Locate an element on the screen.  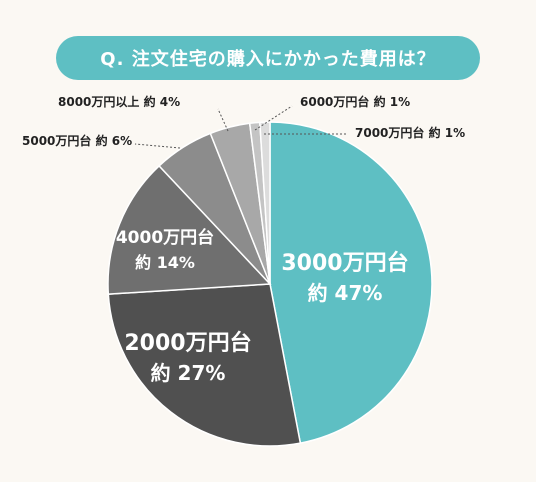
slice-external-label: 6000万円台 約 1% is located at coordinates (355, 101).